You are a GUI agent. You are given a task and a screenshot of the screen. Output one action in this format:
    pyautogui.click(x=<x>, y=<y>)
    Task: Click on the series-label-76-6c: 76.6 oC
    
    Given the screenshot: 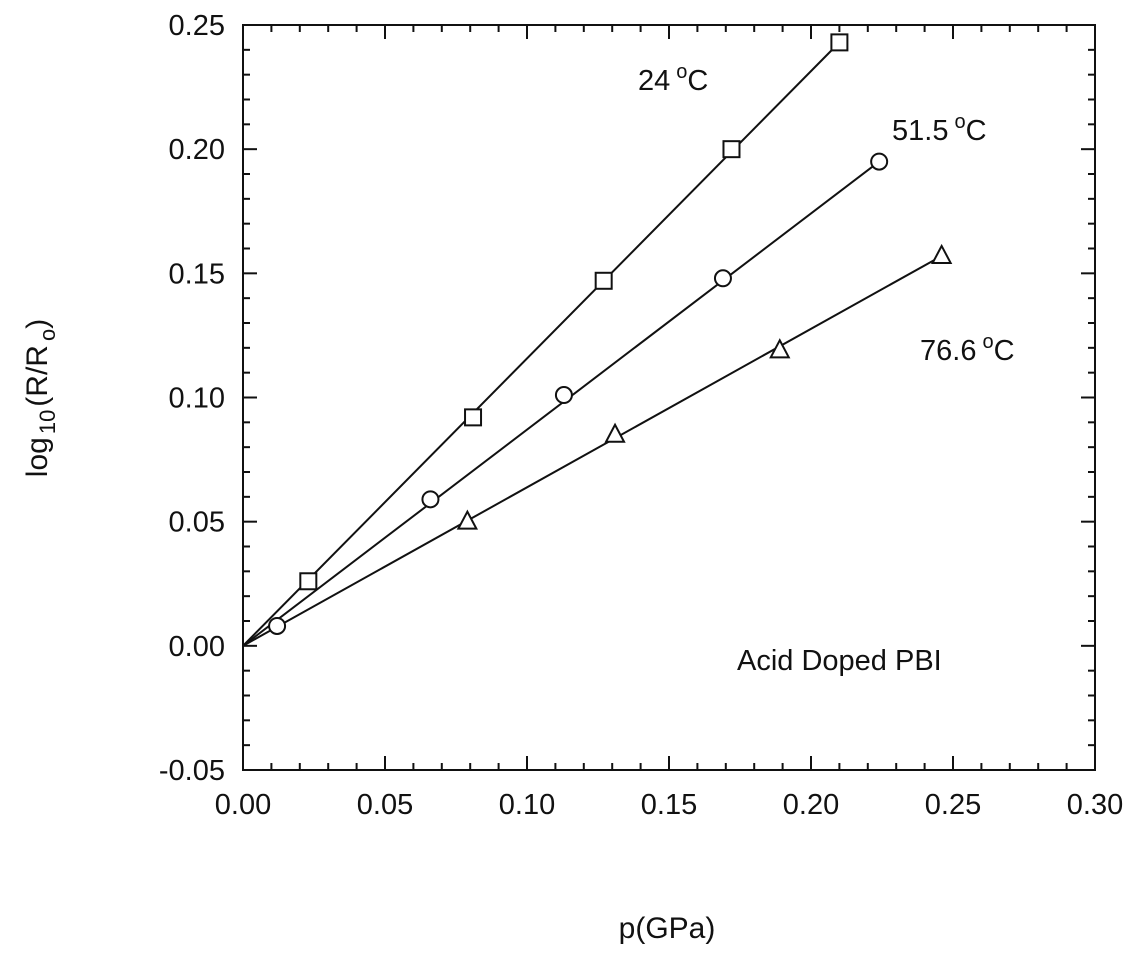 What is the action you would take?
    pyautogui.click(x=967, y=349)
    